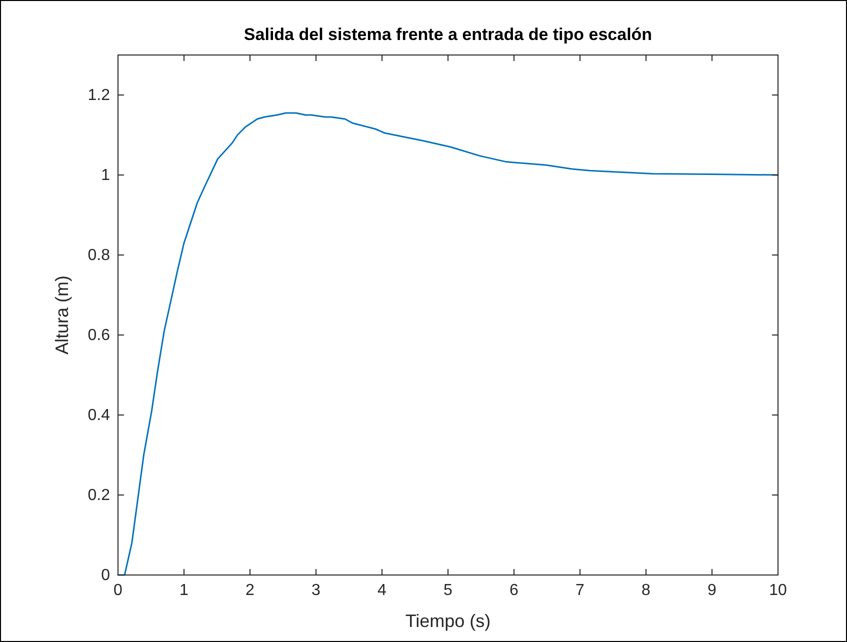  I want to click on x-tick-label: 8, so click(646, 590).